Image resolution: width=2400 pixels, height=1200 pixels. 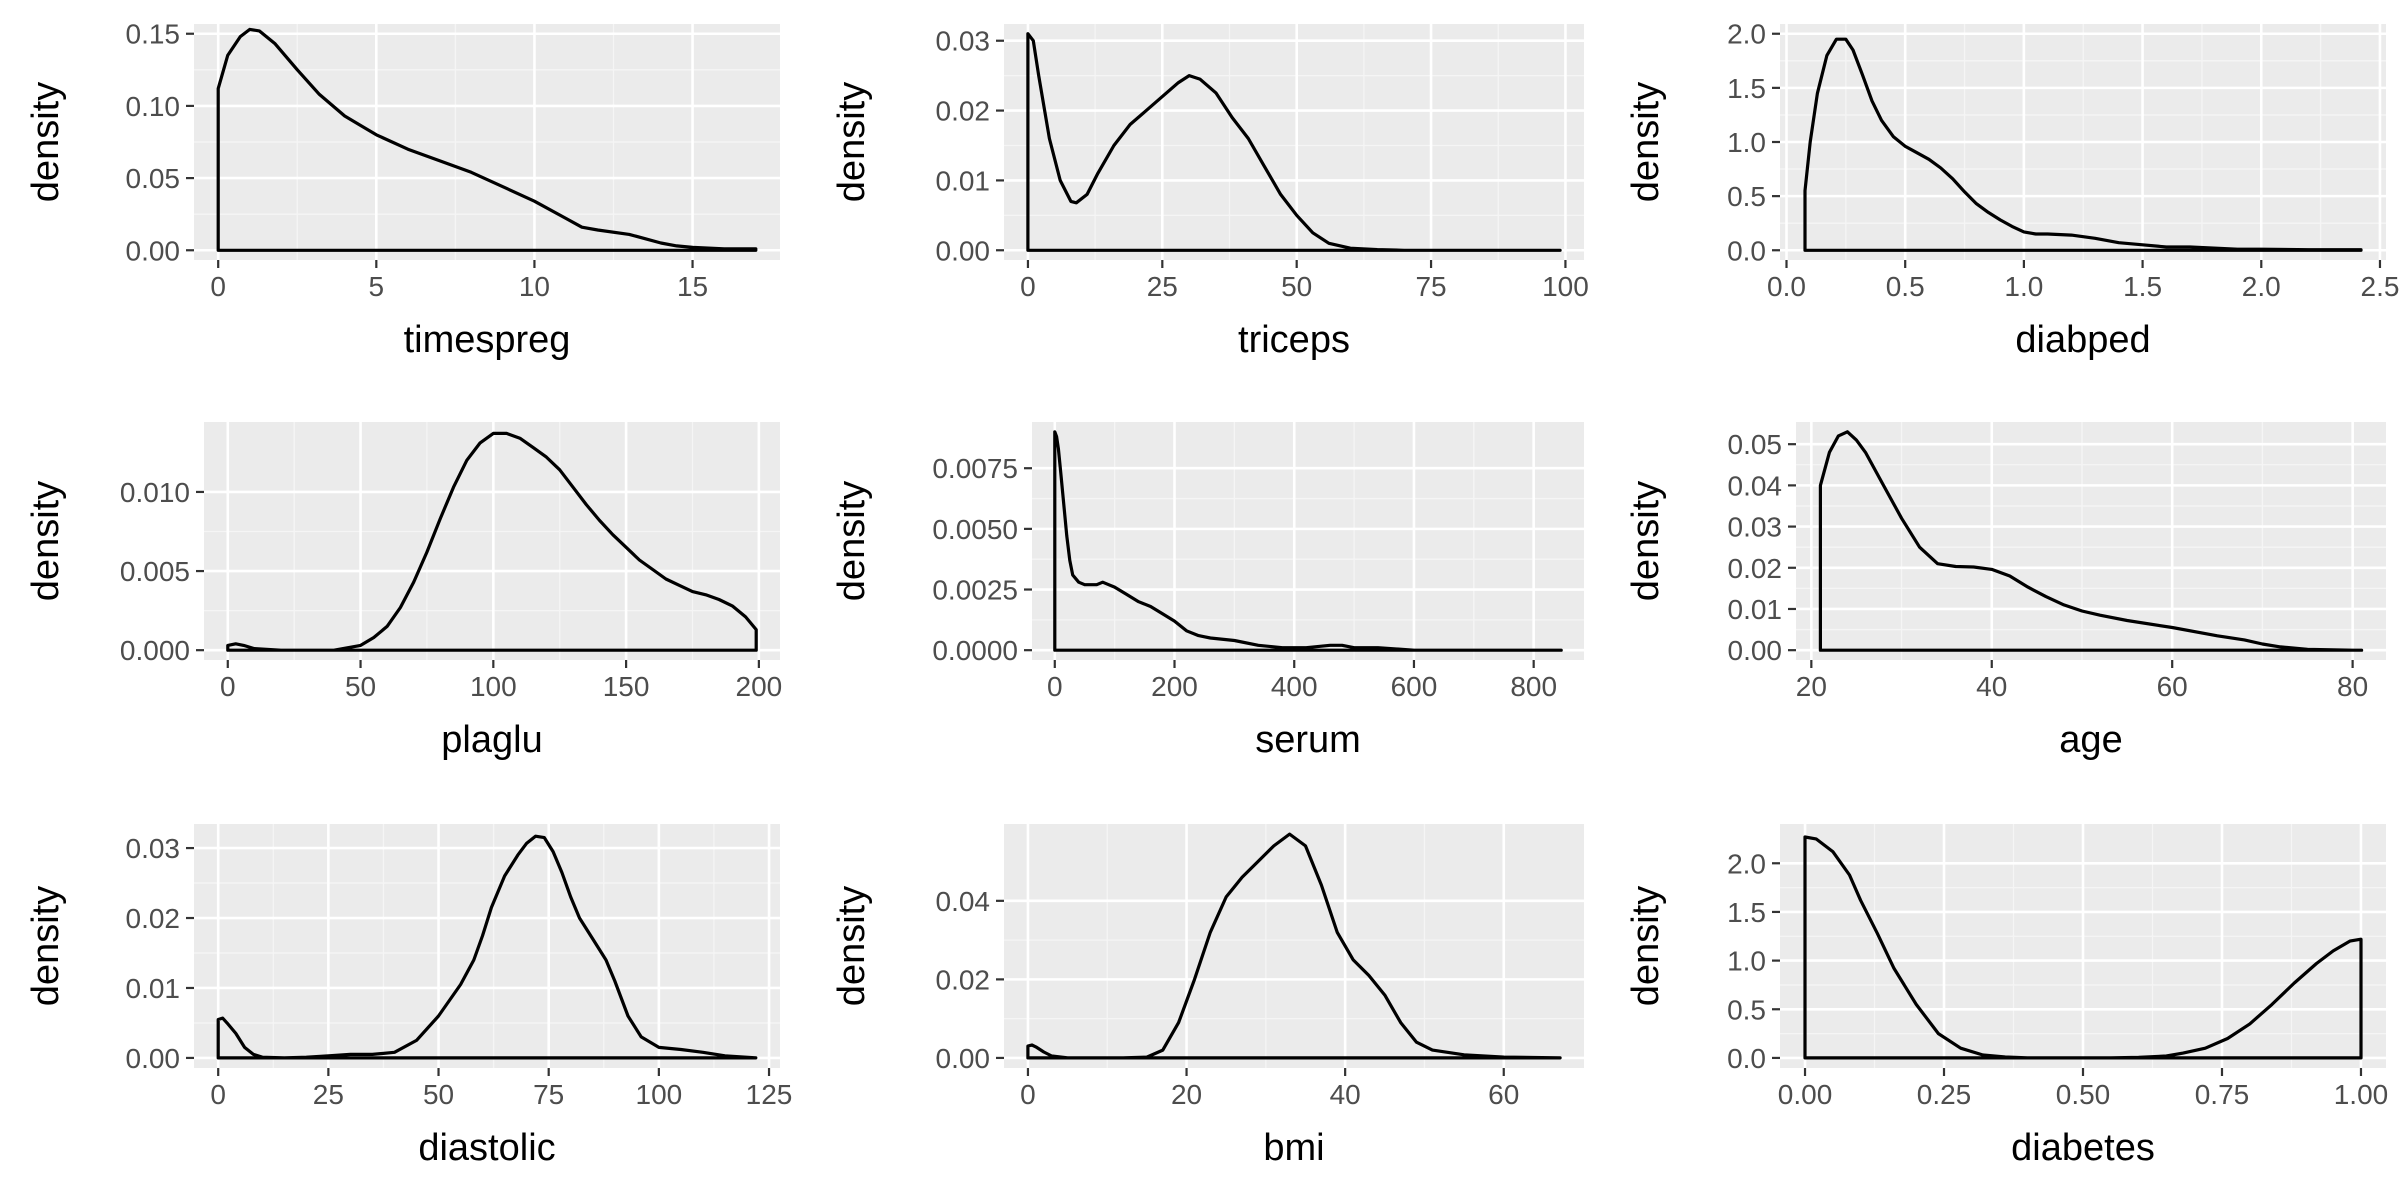 What do you see at coordinates (2083, 1148) in the screenshot?
I see `x-axis-title: diabetes` at bounding box center [2083, 1148].